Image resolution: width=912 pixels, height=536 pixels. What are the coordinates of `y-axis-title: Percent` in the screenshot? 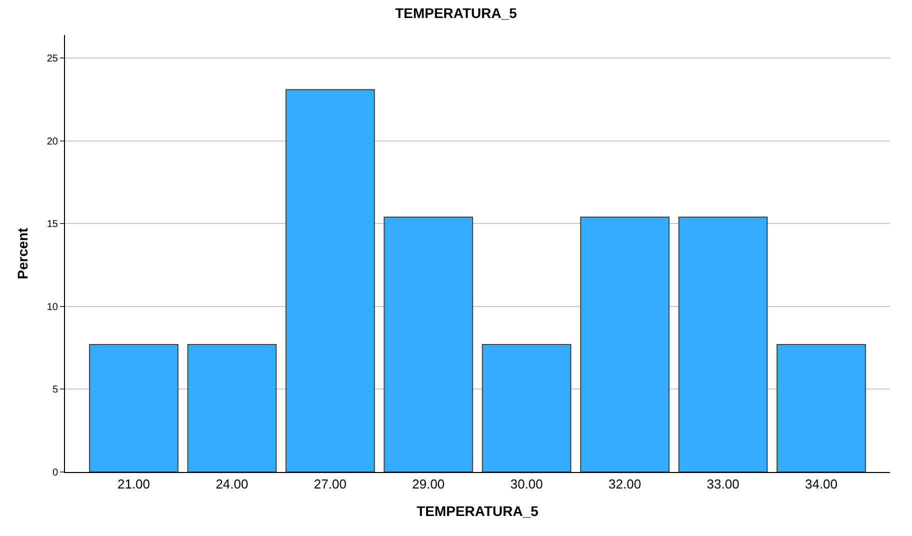 It's located at (22, 253).